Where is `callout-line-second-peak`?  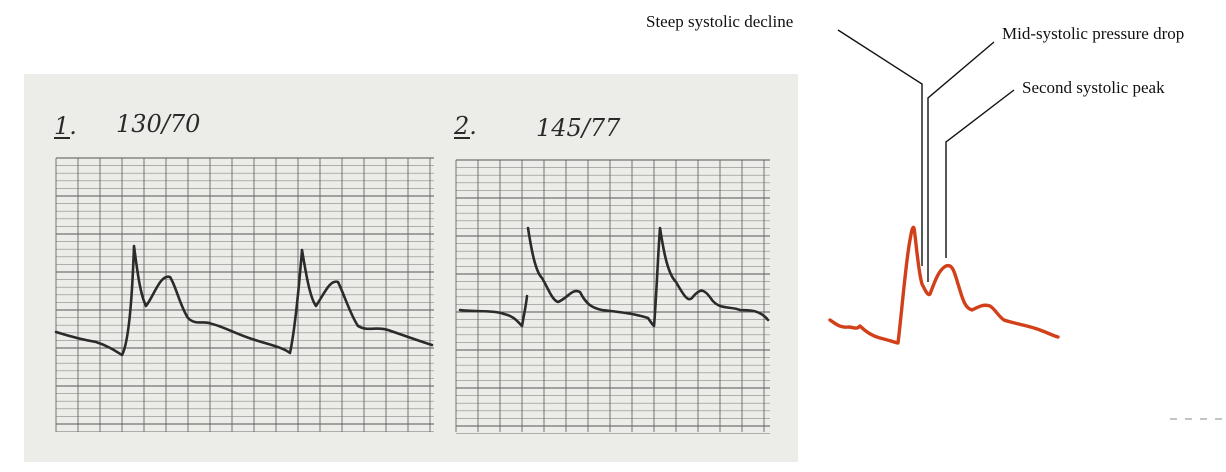 callout-line-second-peak is located at coordinates (980, 173).